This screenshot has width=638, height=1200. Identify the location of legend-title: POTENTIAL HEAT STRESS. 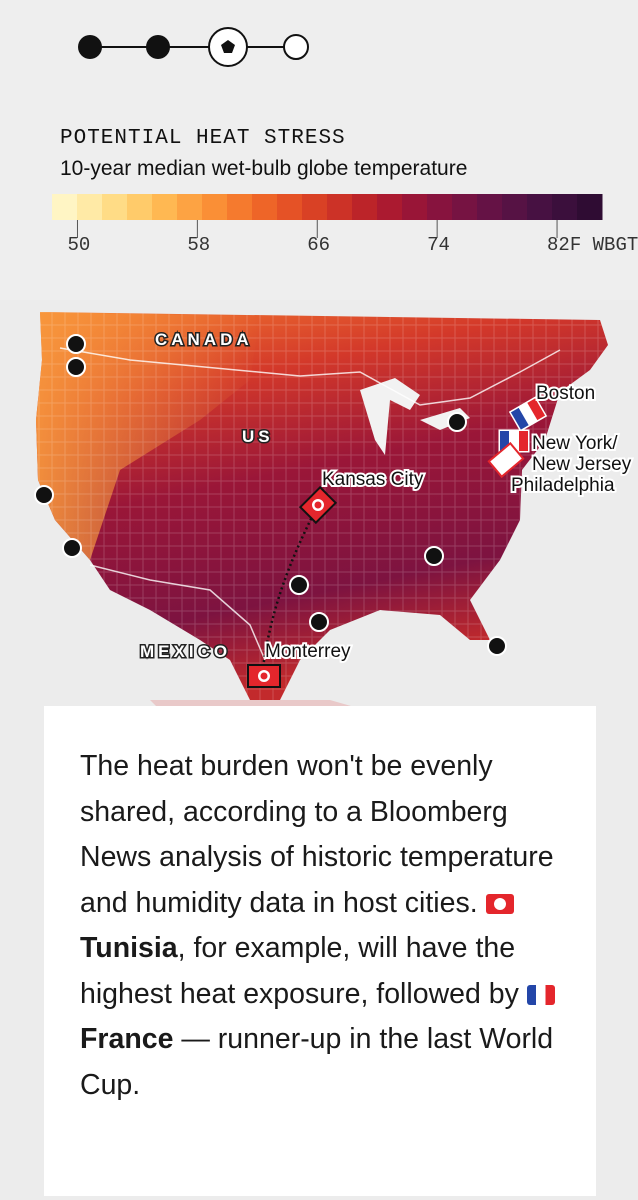
(203, 138).